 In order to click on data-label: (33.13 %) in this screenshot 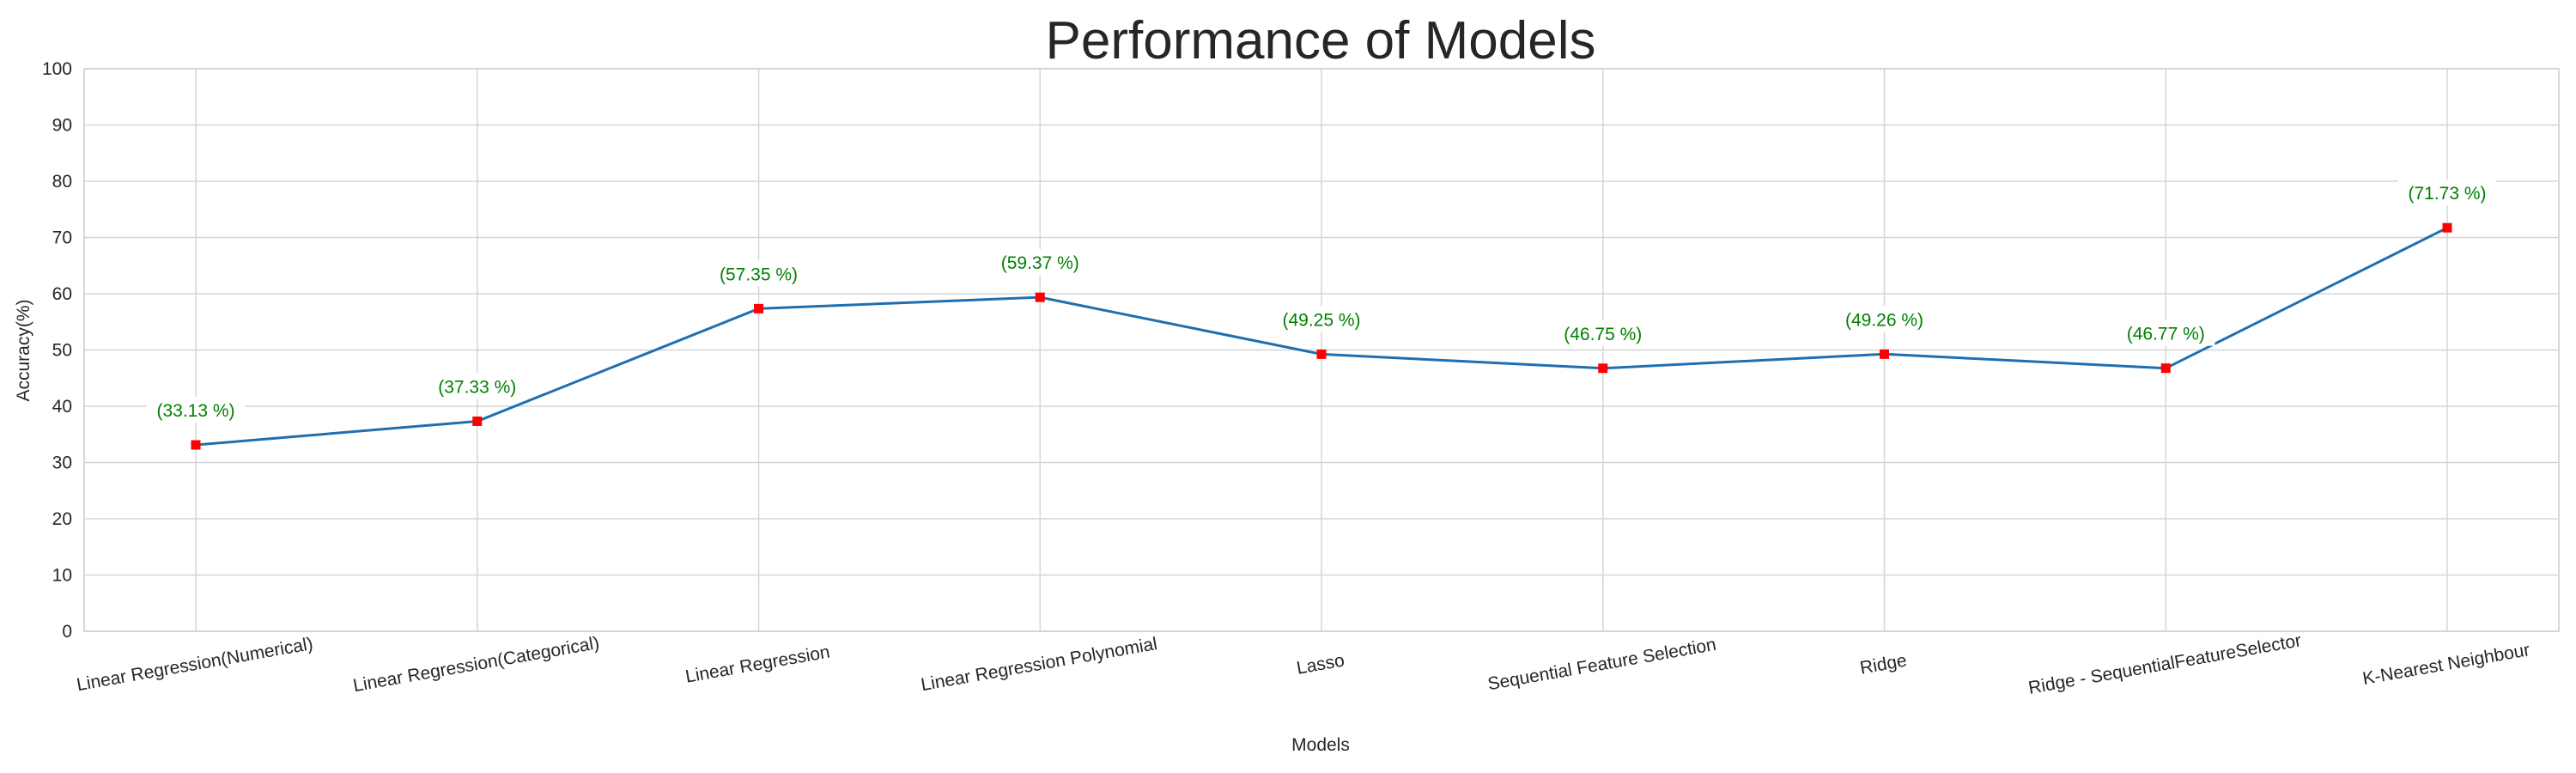, I will do `click(195, 411)`.